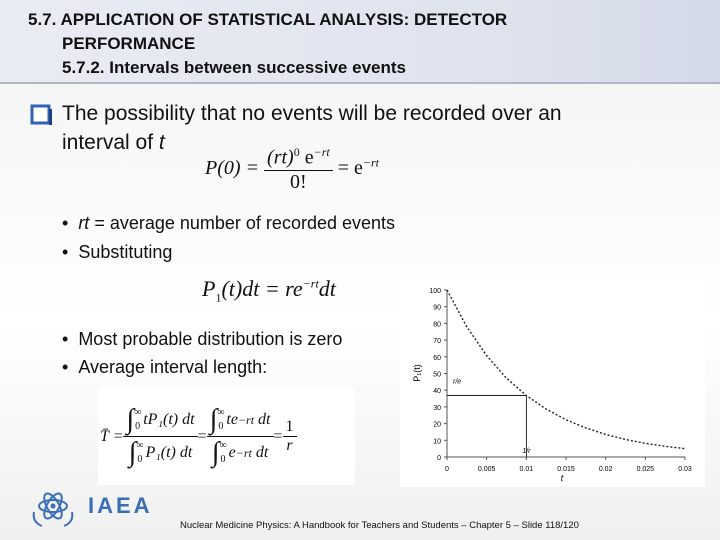  I want to click on x-axis-label: t, so click(562, 478).